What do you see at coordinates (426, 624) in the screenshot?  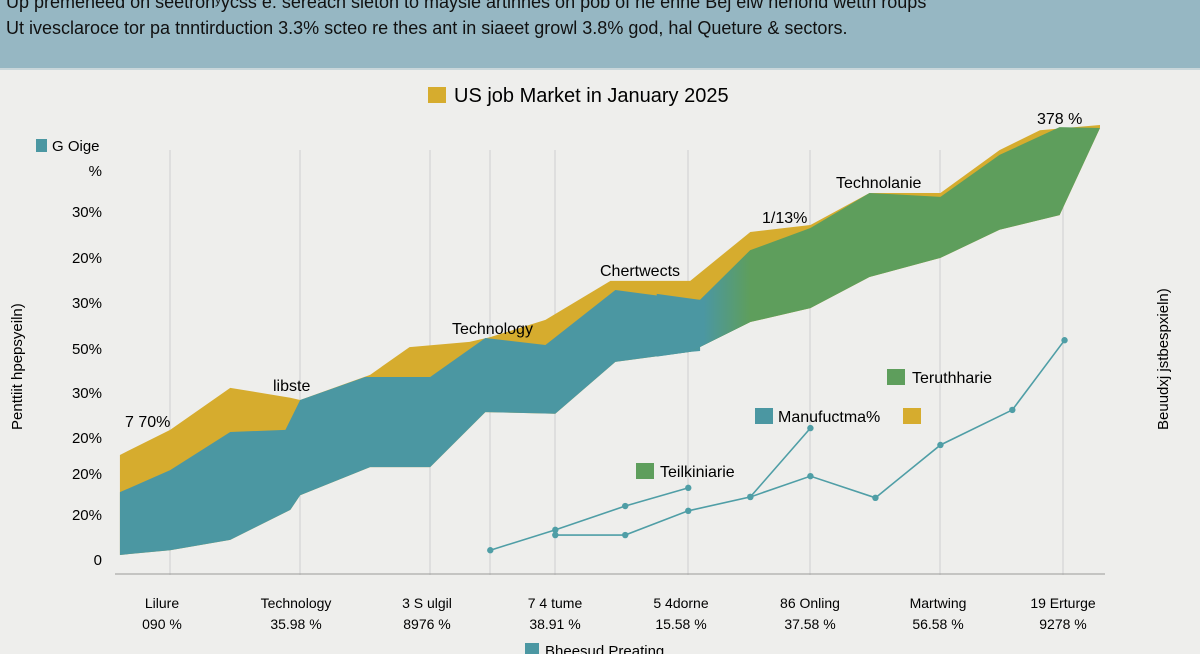 I see `x-category-value: 8976 %` at bounding box center [426, 624].